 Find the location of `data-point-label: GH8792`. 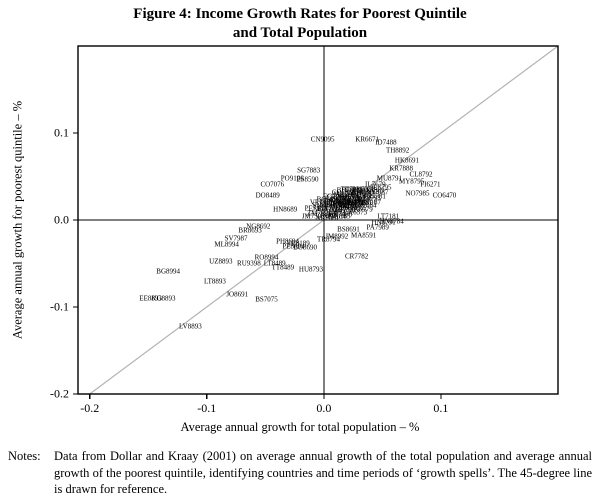

data-point-label: GH8792 is located at coordinates (354, 205).